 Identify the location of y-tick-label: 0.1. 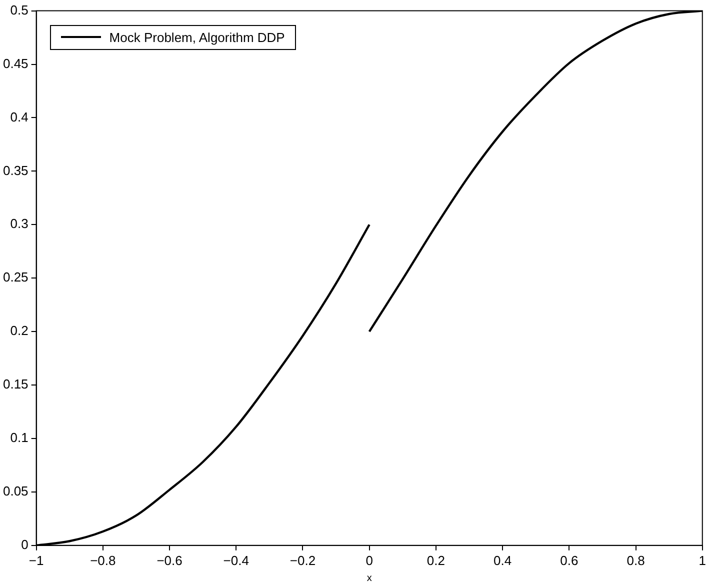
(19, 438).